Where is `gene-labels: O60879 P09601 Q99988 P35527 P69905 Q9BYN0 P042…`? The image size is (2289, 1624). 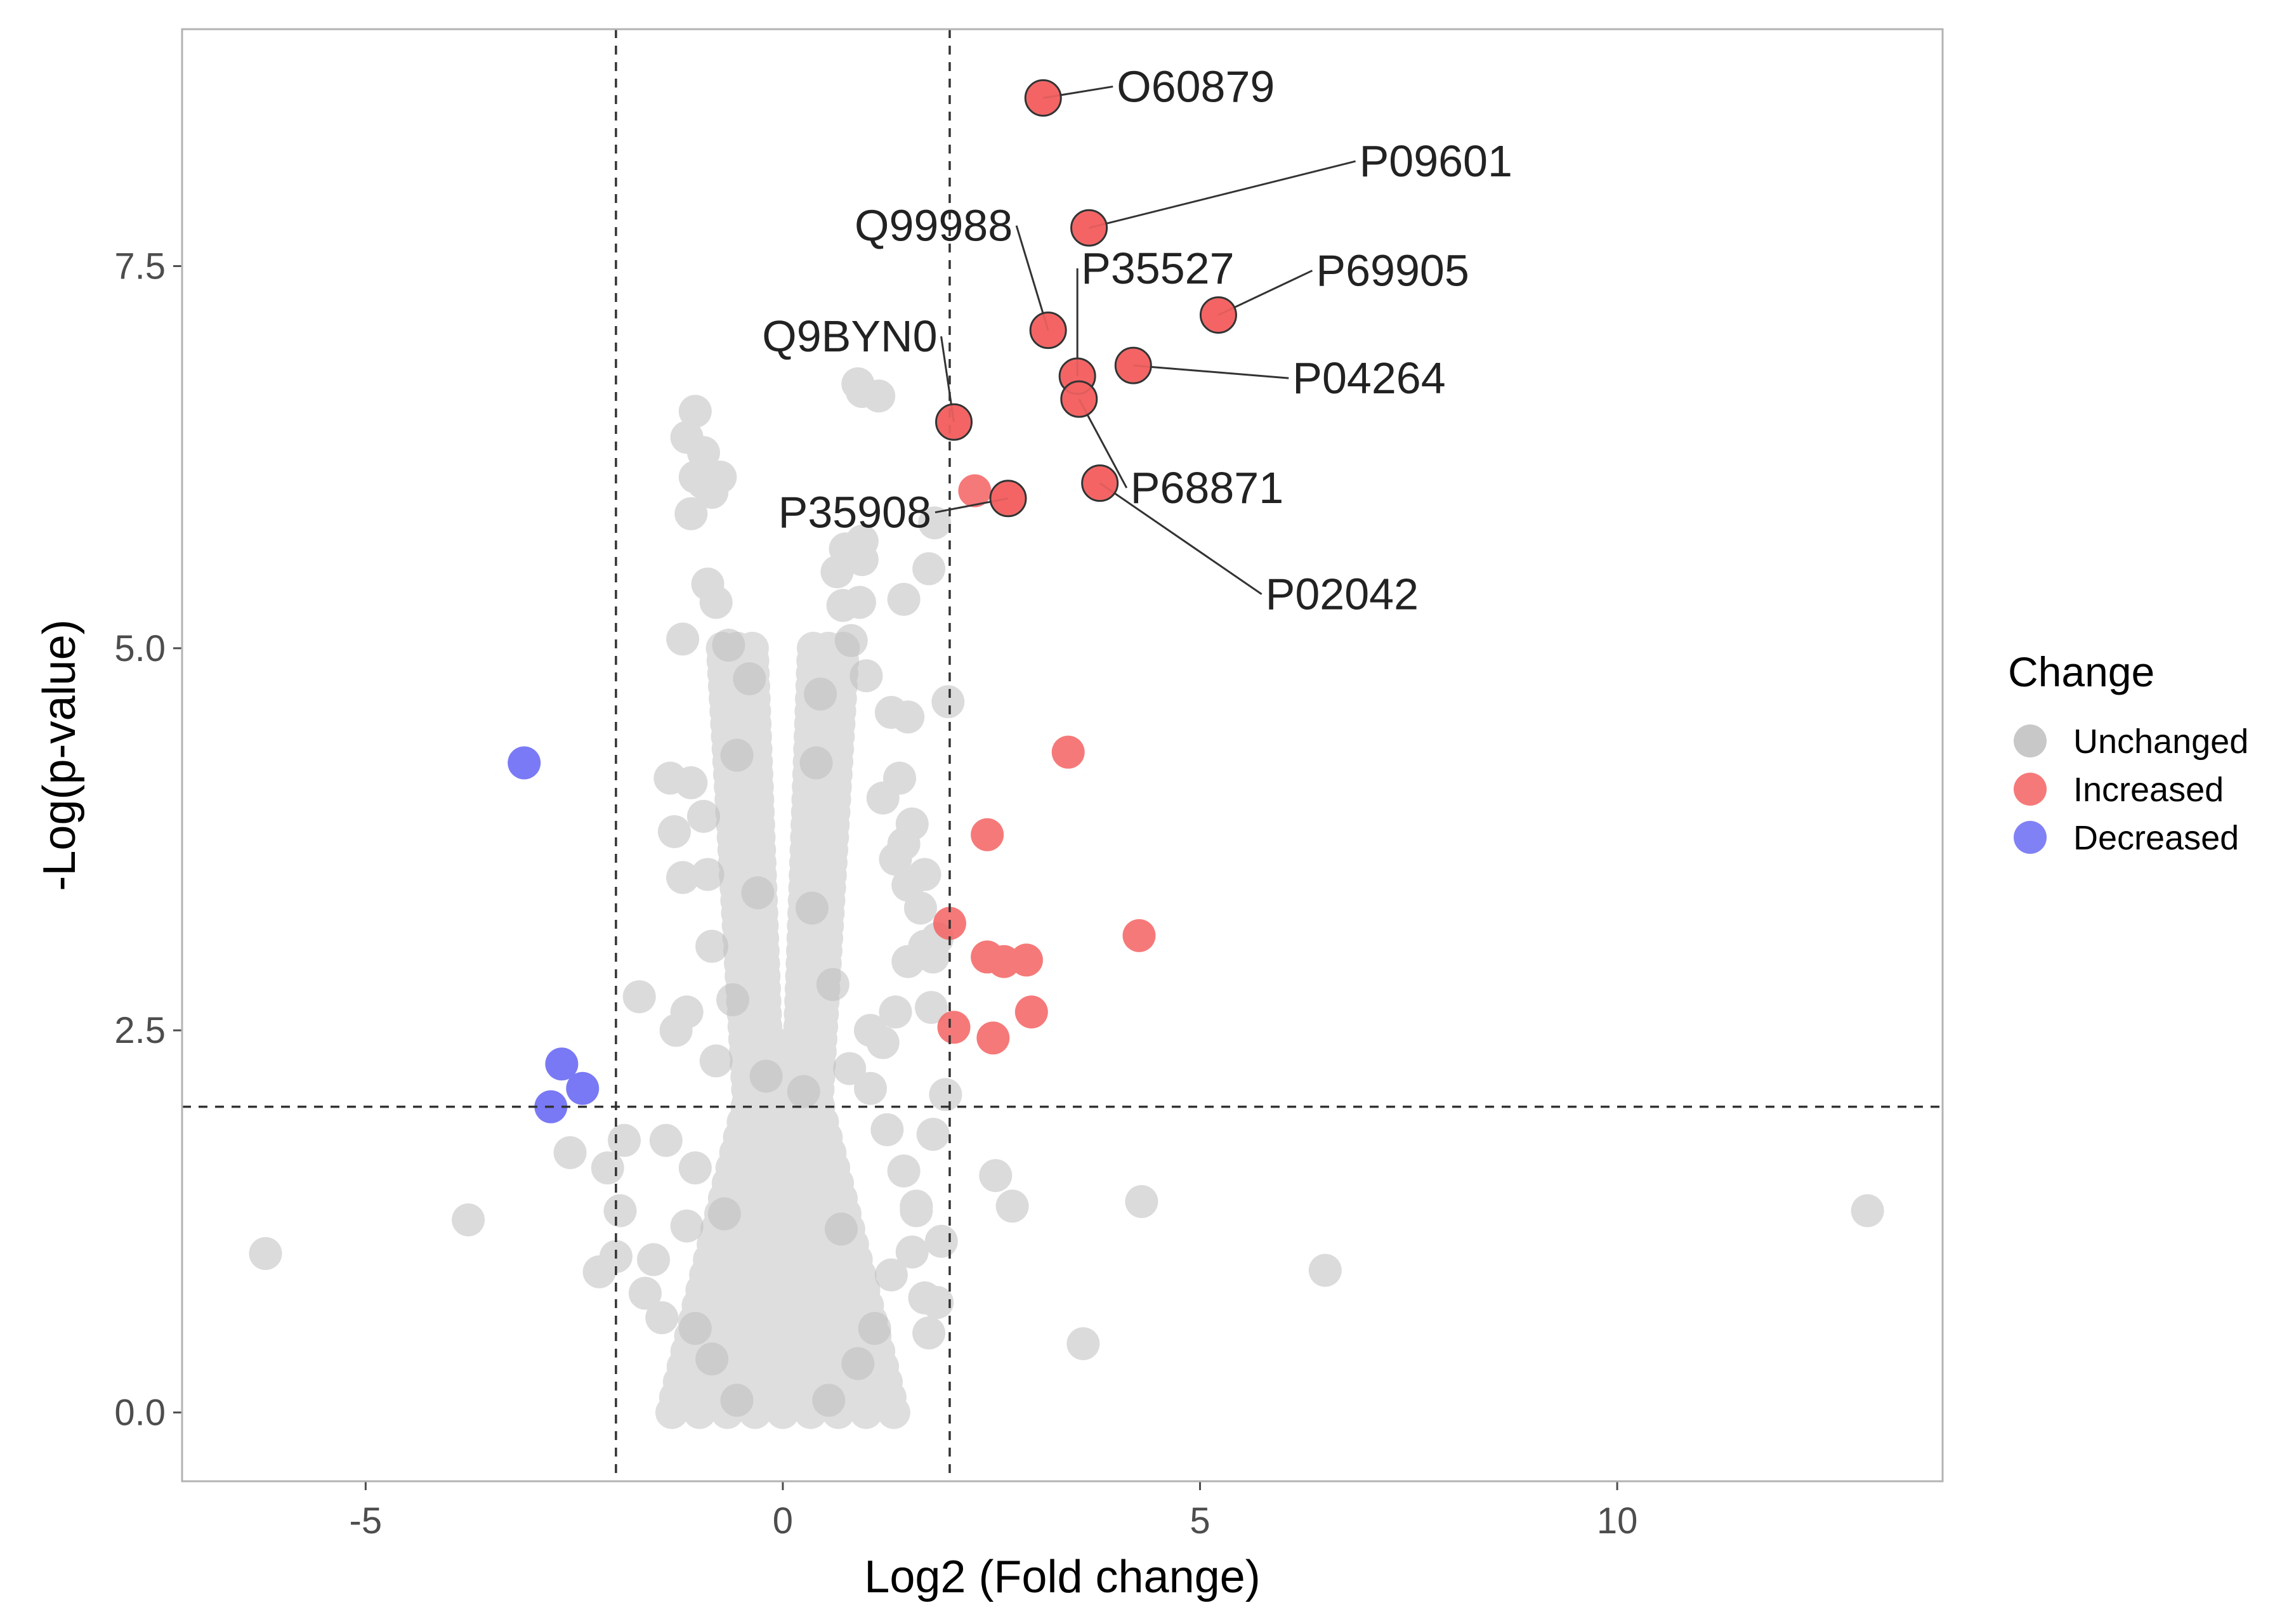 gene-labels: O60879 P09601 Q99988 P35527 P69905 Q9BYN0 P042… is located at coordinates (1137, 341).